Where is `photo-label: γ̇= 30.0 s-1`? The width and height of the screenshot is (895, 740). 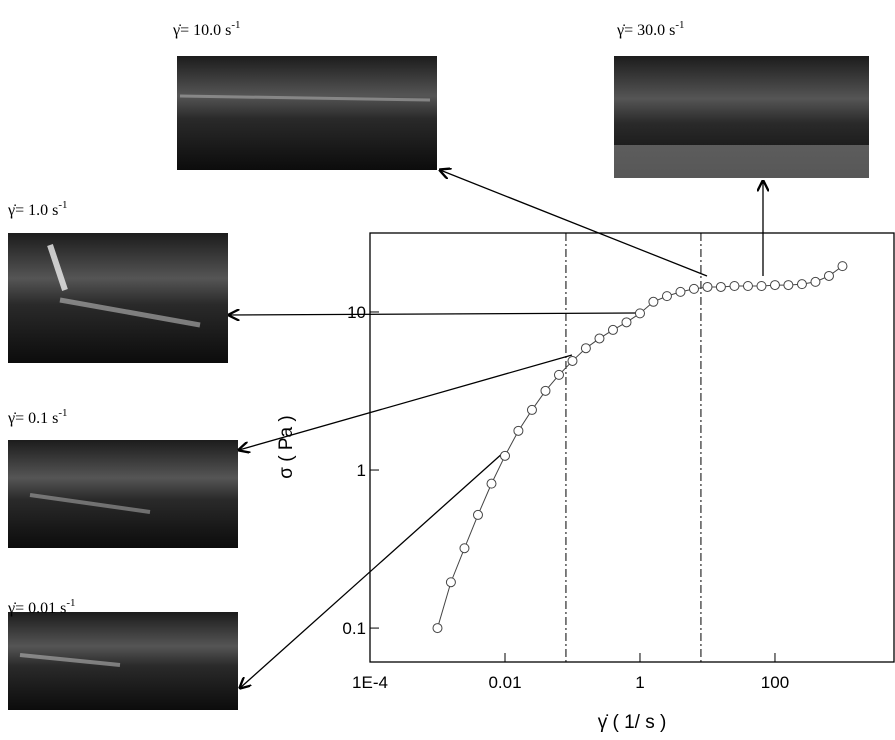 photo-label: γ̇= 30.0 s-1 is located at coordinates (650, 29).